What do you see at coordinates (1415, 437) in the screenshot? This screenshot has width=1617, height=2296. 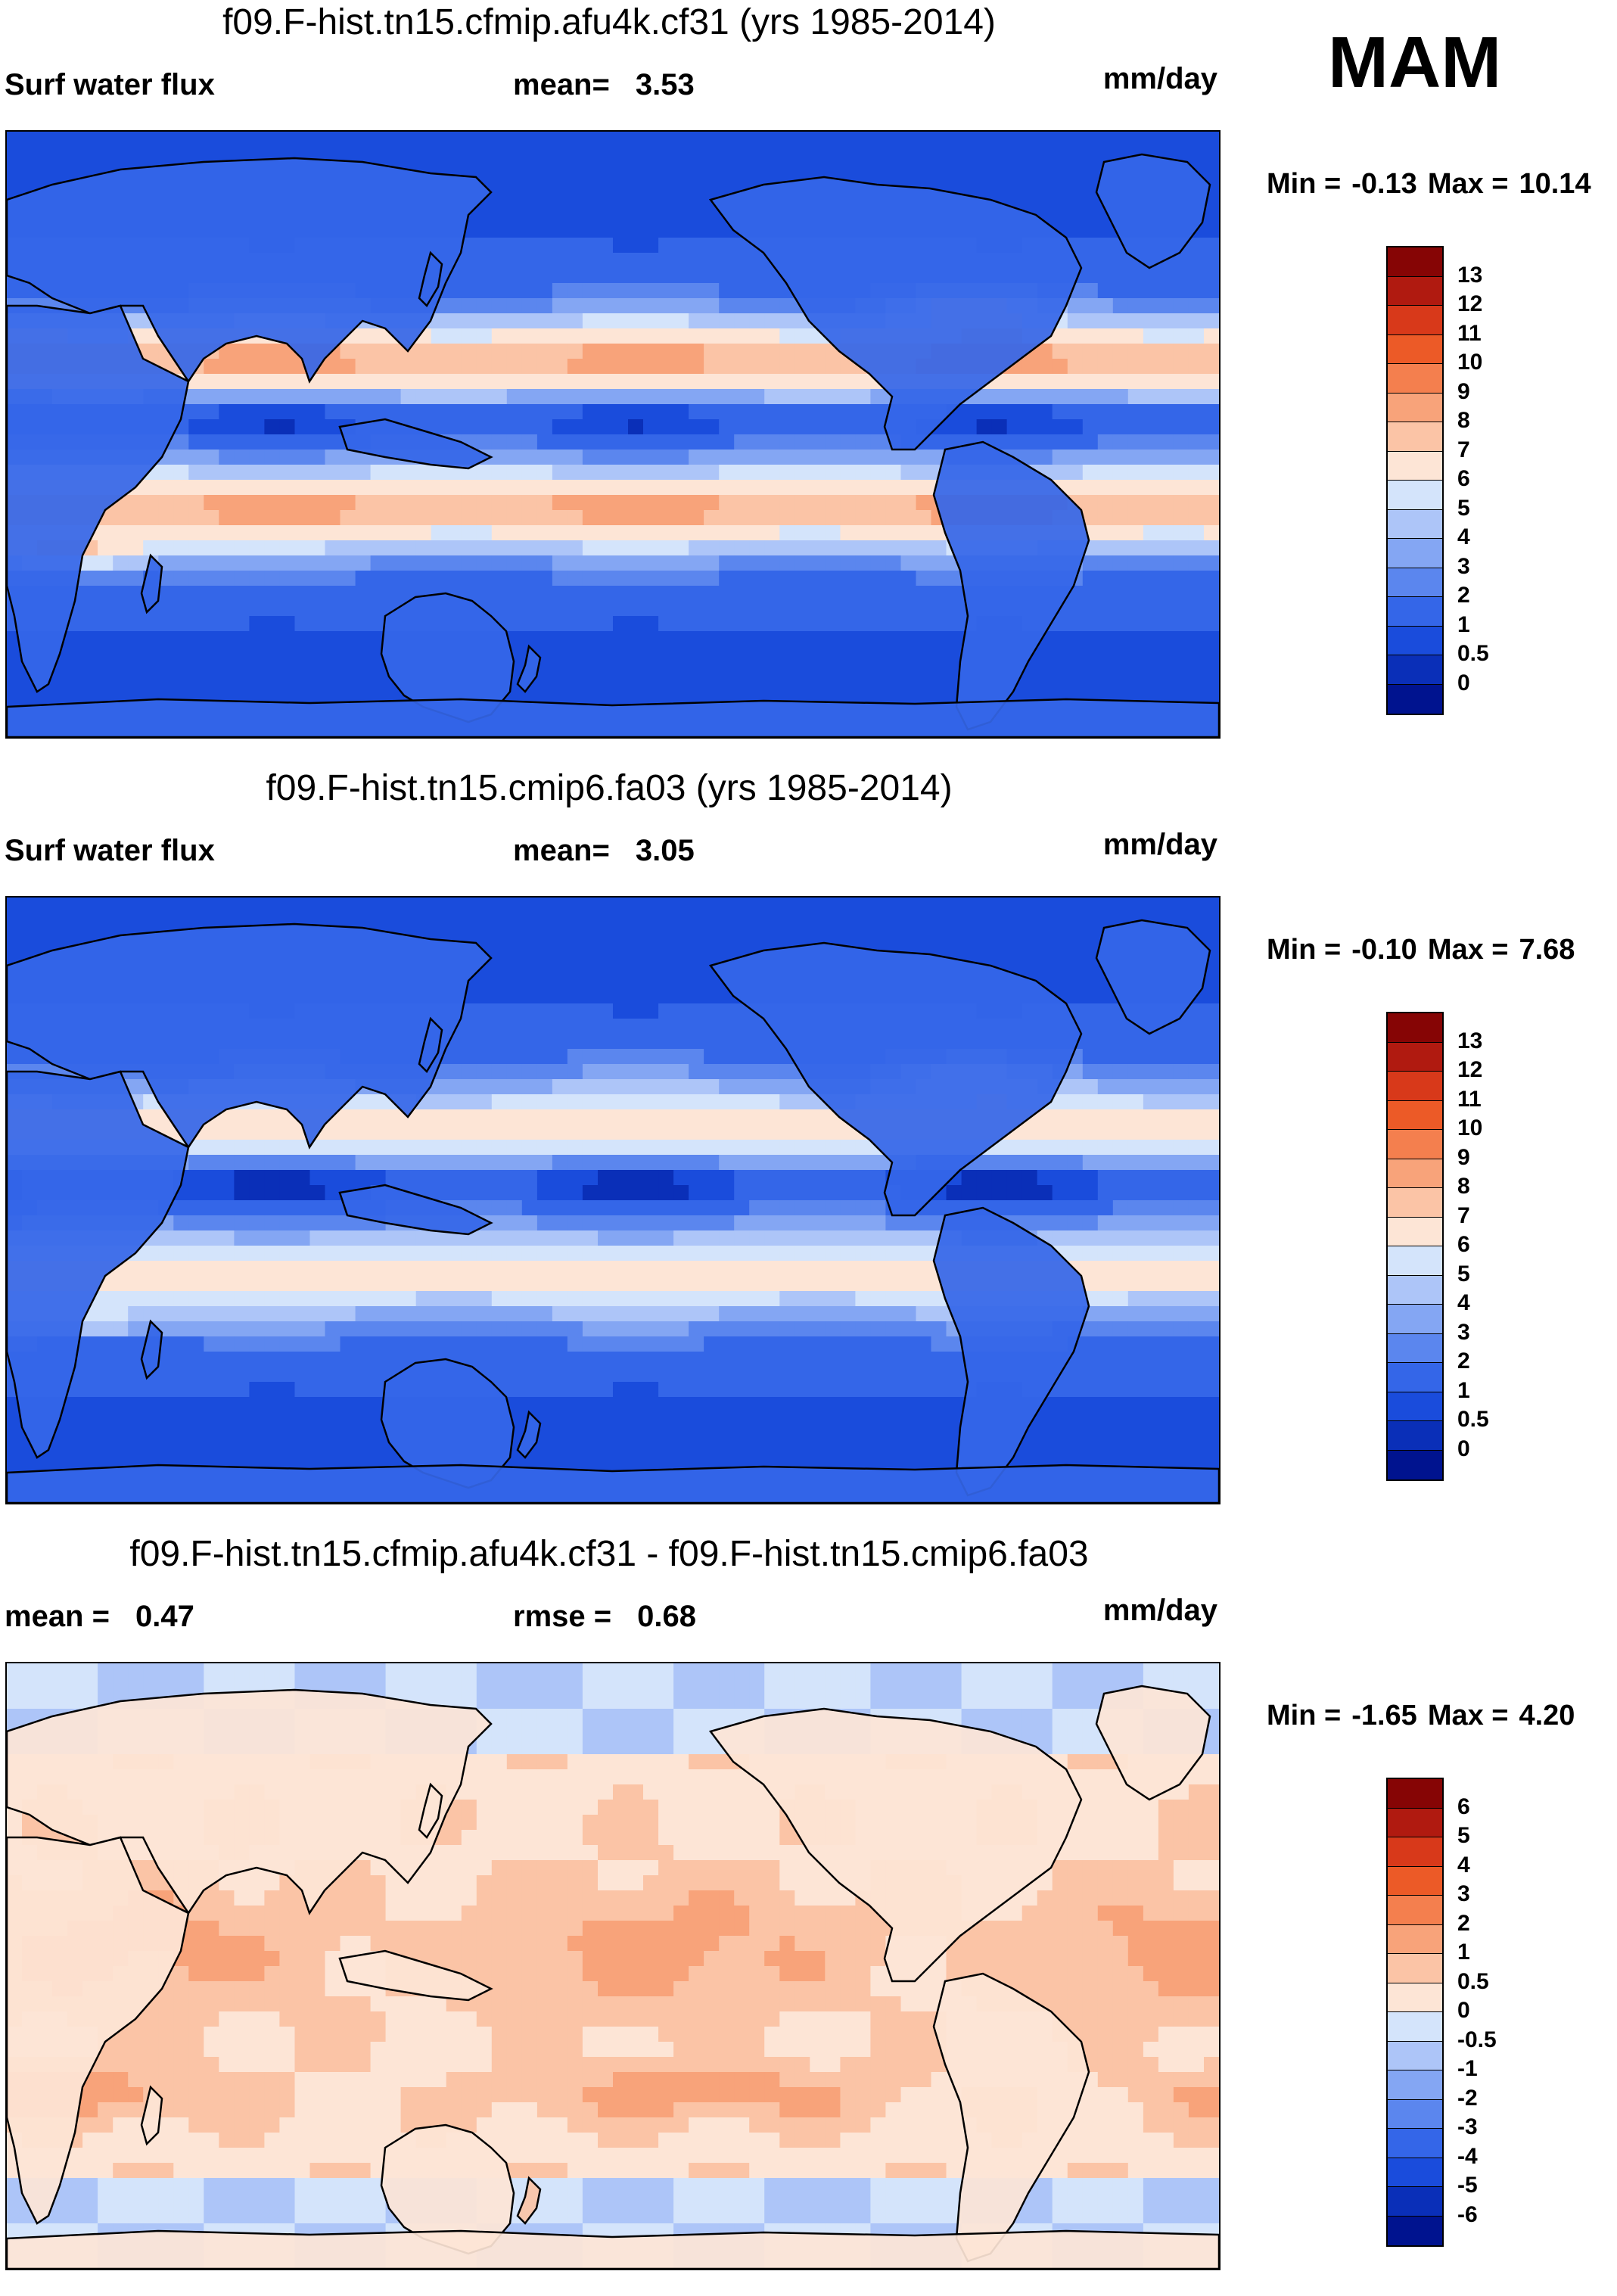 I see `colorbar-box` at bounding box center [1415, 437].